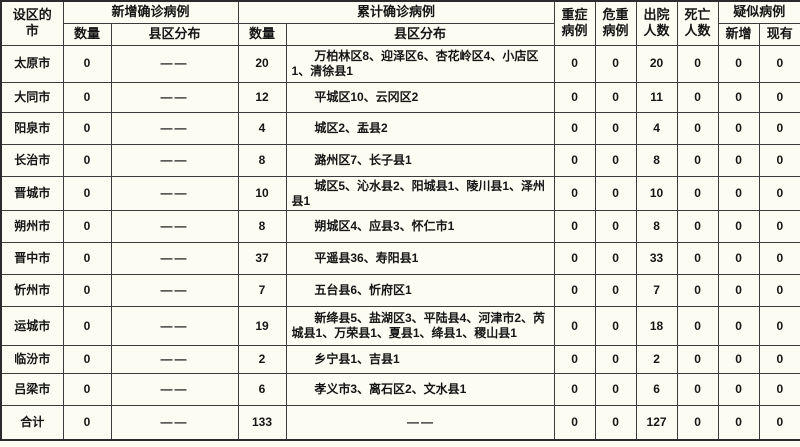  What do you see at coordinates (32, 63) in the screenshot?
I see `city-cell: 太原市` at bounding box center [32, 63].